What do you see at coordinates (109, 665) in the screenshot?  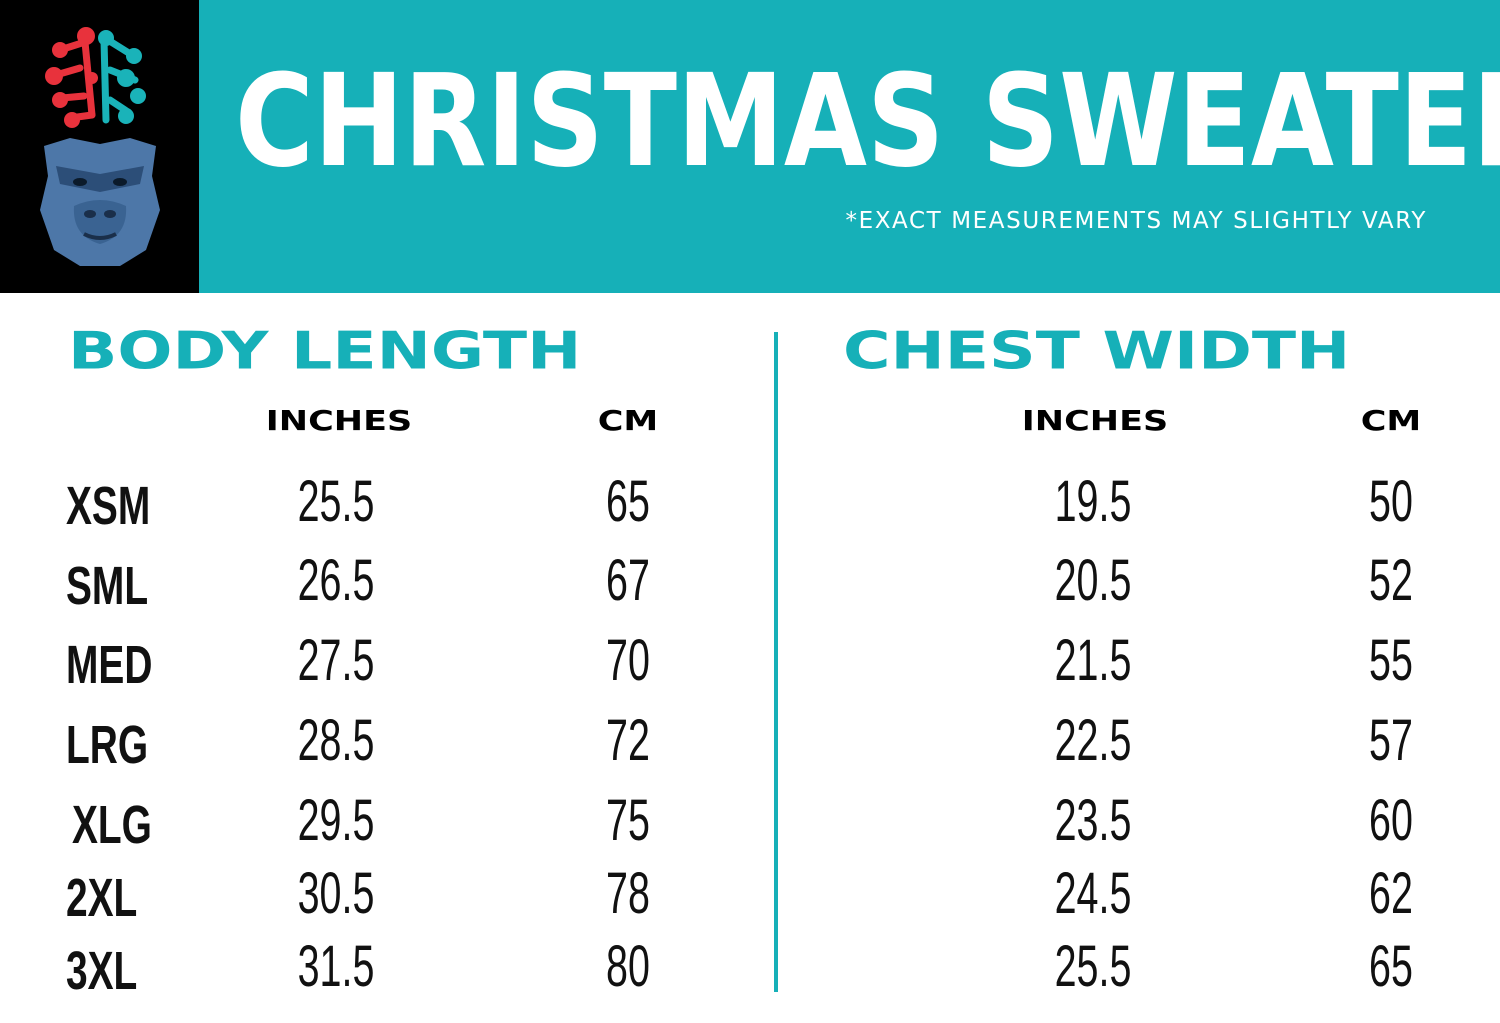 I see `size-label: MED` at bounding box center [109, 665].